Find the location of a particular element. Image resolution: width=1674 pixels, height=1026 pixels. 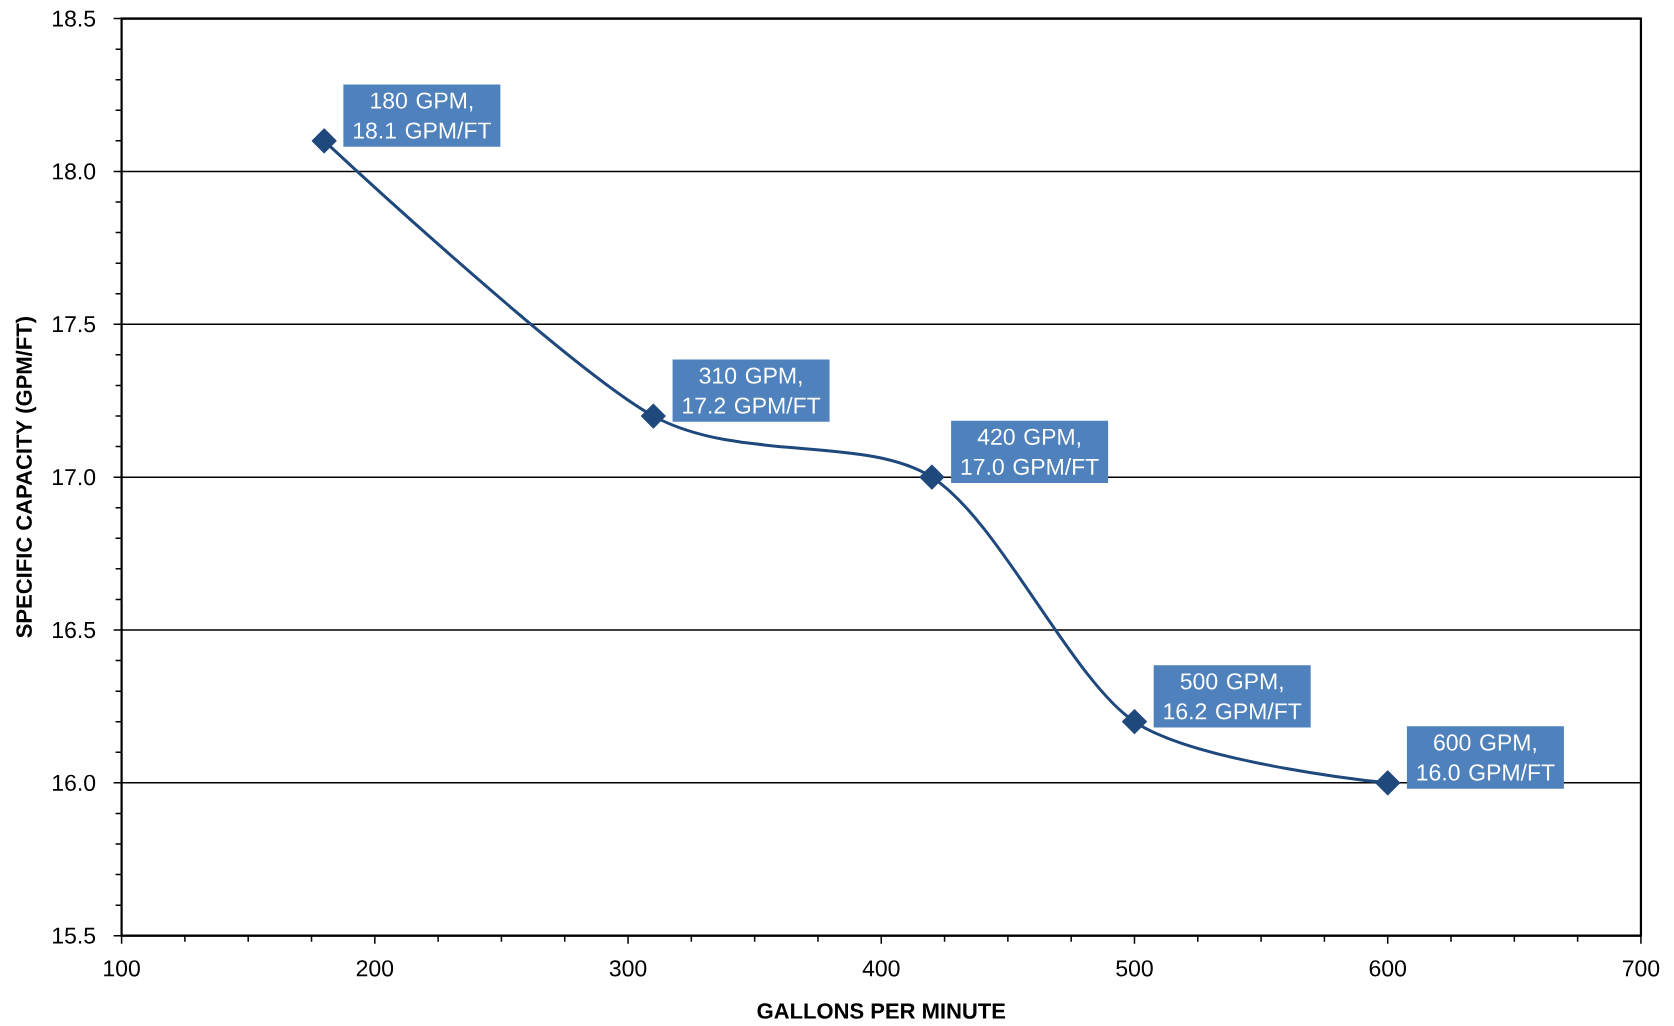

x-tick-label: 700 is located at coordinates (1641, 968).